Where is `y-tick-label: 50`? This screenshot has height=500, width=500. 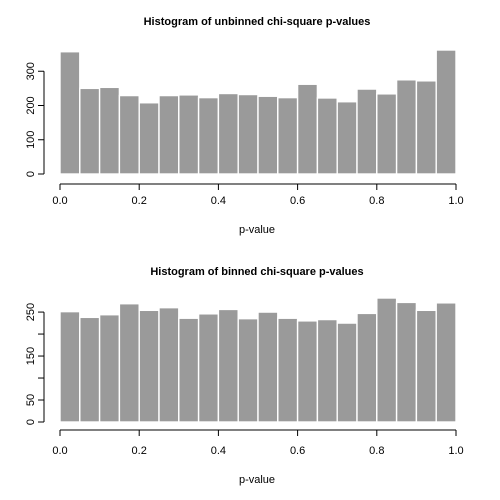 y-tick-label: 50 is located at coordinates (31, 400).